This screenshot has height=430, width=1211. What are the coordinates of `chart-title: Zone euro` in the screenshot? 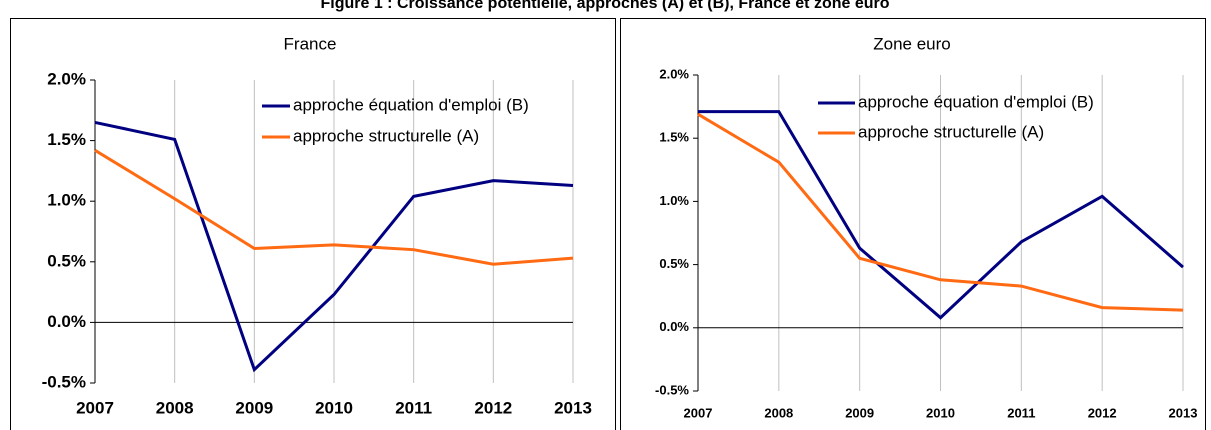 It's located at (912, 43).